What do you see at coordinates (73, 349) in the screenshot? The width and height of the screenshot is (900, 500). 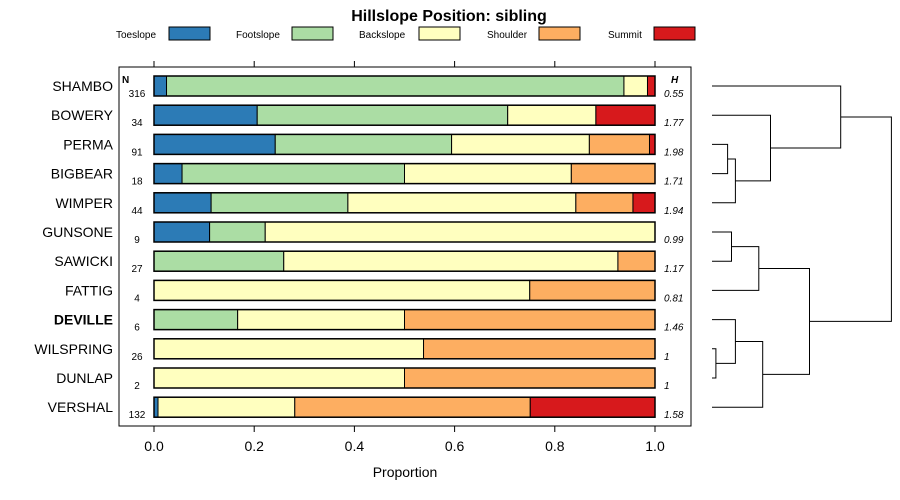 I see `row-label: WILSPRING` at bounding box center [73, 349].